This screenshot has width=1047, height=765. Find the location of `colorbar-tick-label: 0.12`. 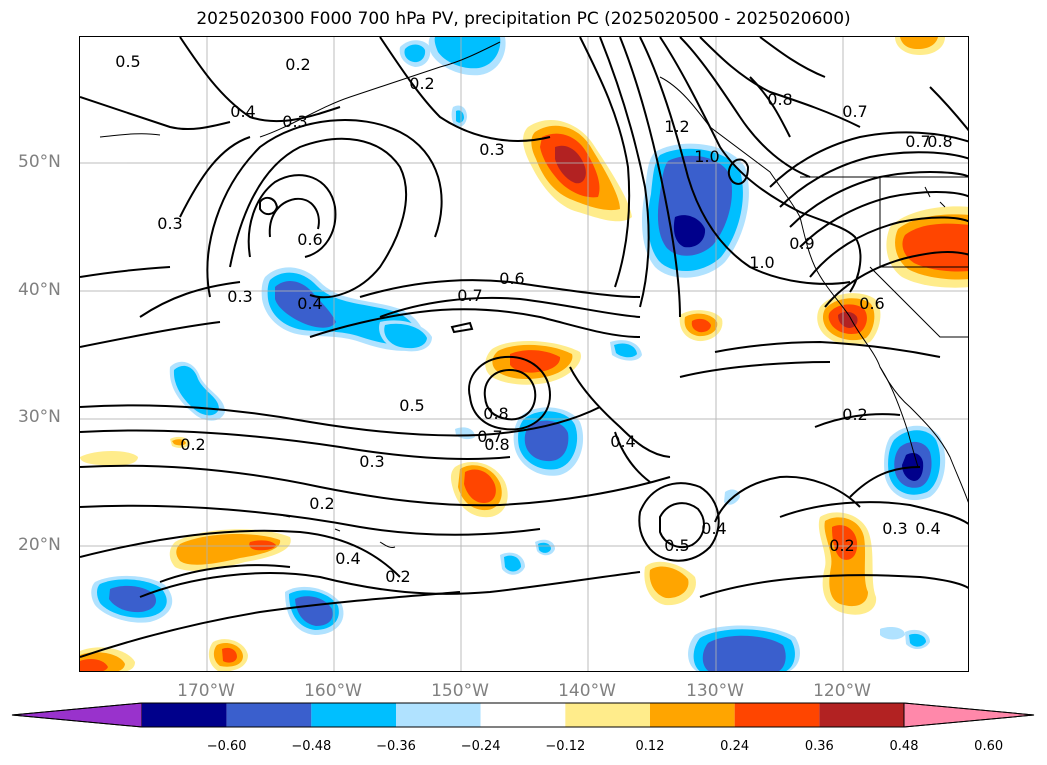

colorbar-tick-label: 0.12 is located at coordinates (650, 746).